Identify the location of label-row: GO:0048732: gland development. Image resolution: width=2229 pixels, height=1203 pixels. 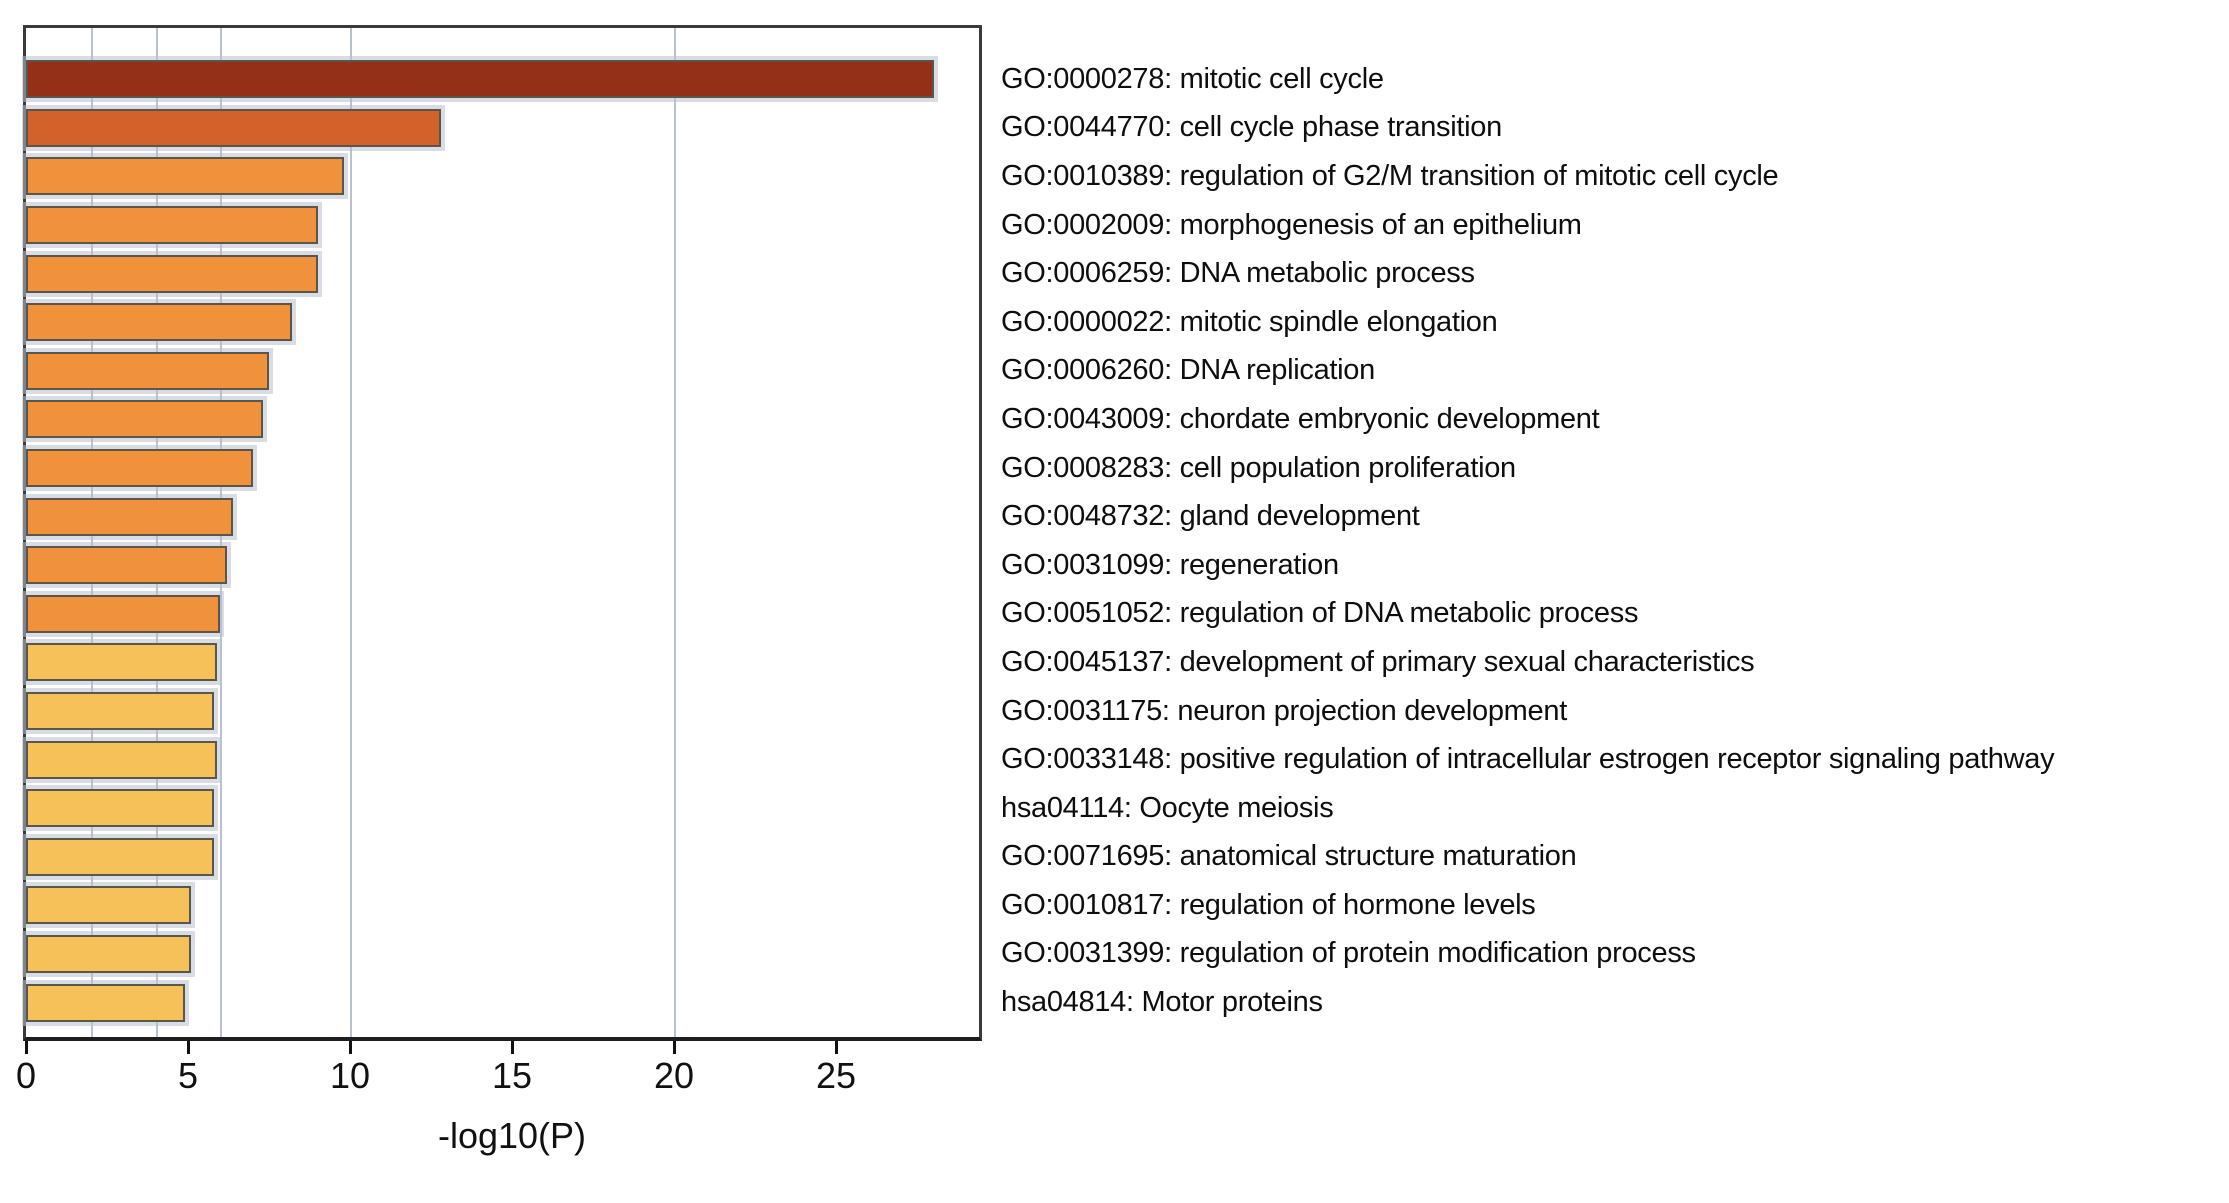
(1613, 516).